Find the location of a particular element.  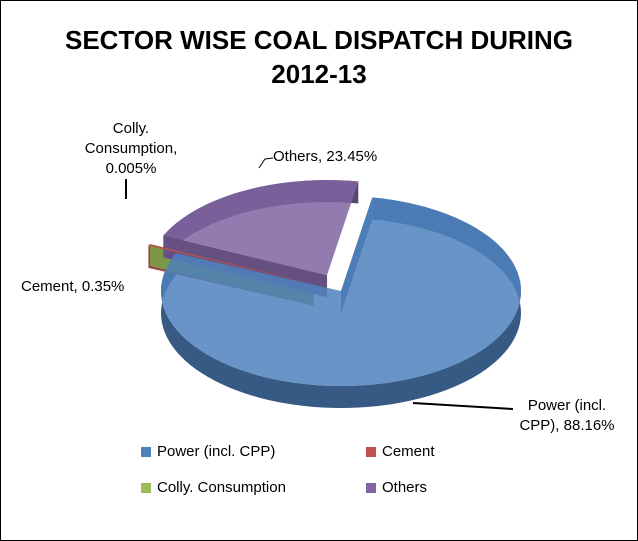

legend-item: Colly. Consumption is located at coordinates (213, 487).